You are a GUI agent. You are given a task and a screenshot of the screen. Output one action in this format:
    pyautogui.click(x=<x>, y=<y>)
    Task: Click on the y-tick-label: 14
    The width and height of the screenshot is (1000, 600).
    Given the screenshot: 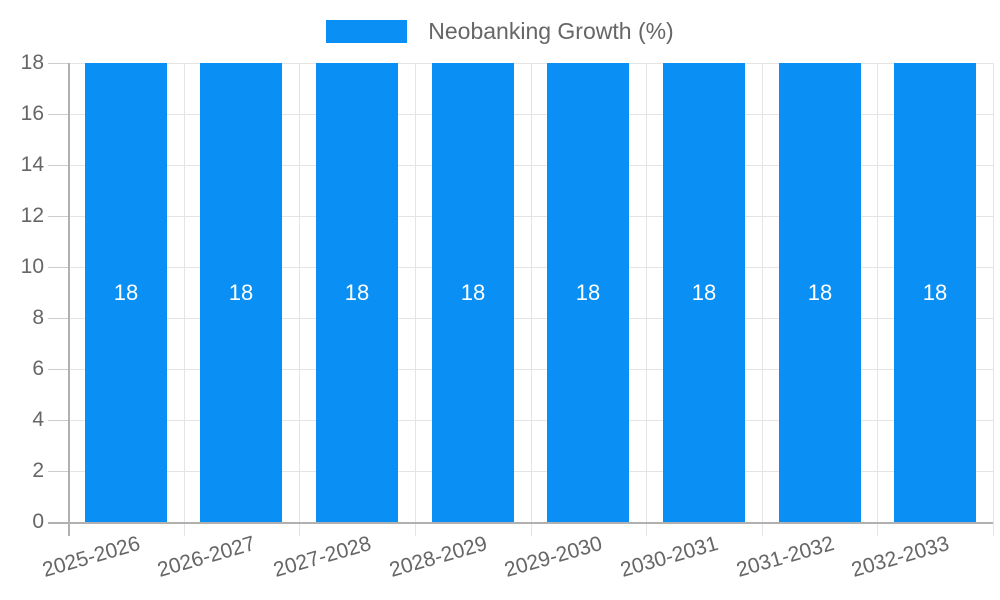 What is the action you would take?
    pyautogui.click(x=32, y=164)
    